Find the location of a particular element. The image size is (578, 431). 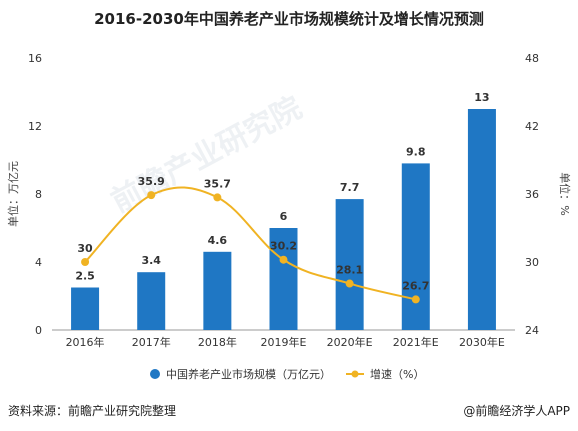

chart-title: 2016-2030年中国养老产业市场规模统计及增长情况预测 is located at coordinates (289, 19).